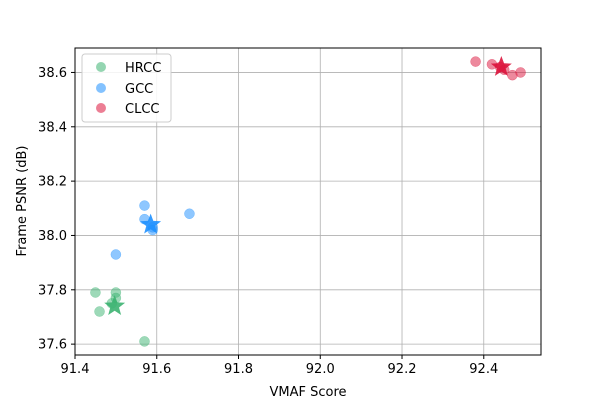 This screenshot has height=400, width=600. Describe the element at coordinates (142, 109) in the screenshot. I see `legend-label-clcc: CLCC` at that location.